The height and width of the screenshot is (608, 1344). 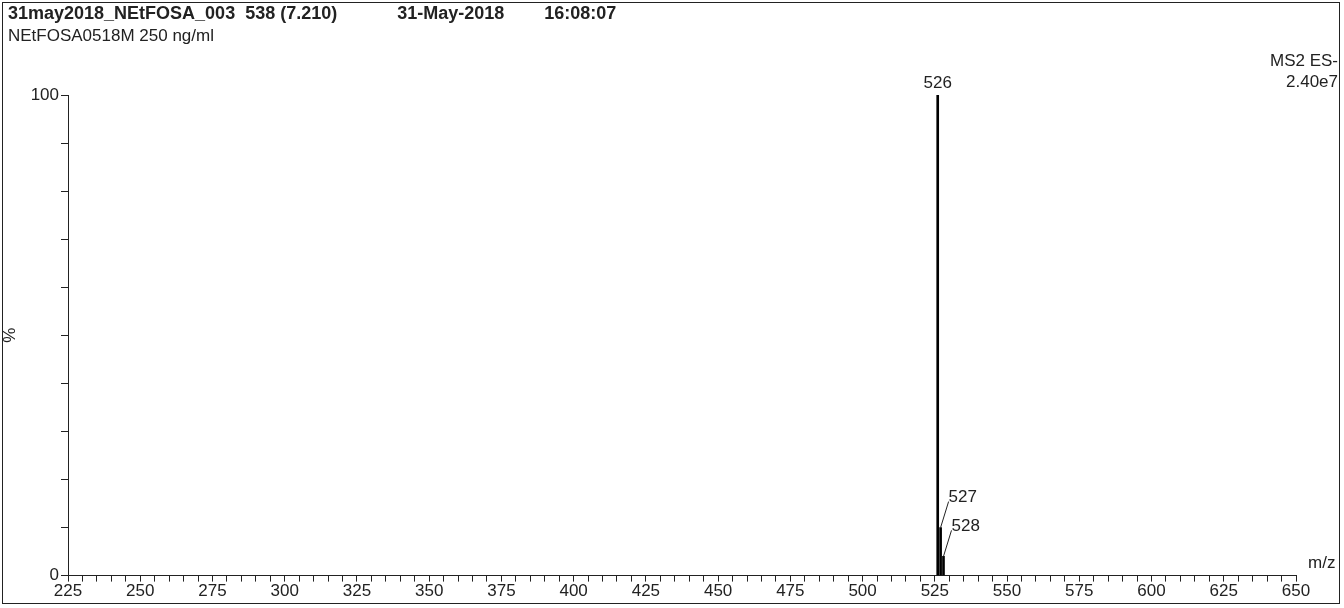 I want to click on x-tick-label: 425, so click(x=646, y=591).